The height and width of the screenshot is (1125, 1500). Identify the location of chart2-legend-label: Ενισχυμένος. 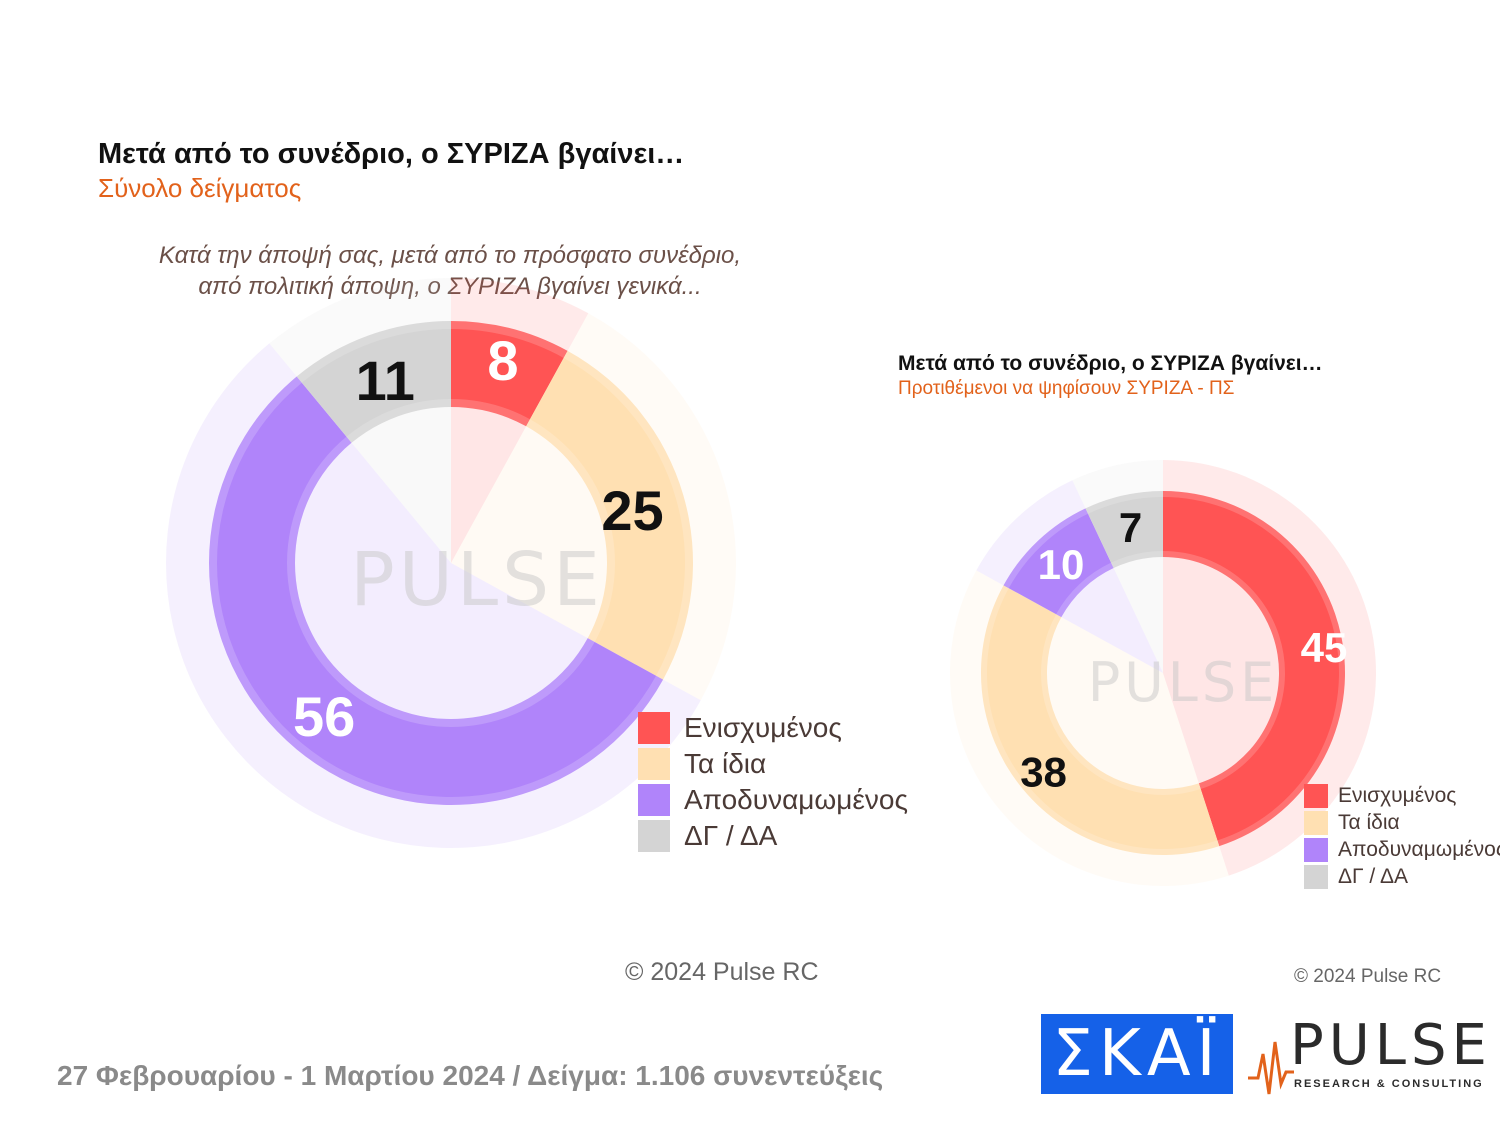
(1397, 795).